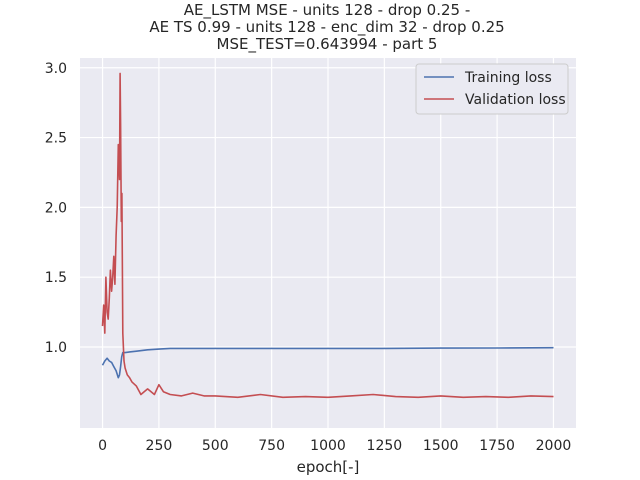 The width and height of the screenshot is (640, 480). Describe the element at coordinates (327, 44) in the screenshot. I see `title-line-3: MSE_TEST=0.643994 - part 5` at that location.